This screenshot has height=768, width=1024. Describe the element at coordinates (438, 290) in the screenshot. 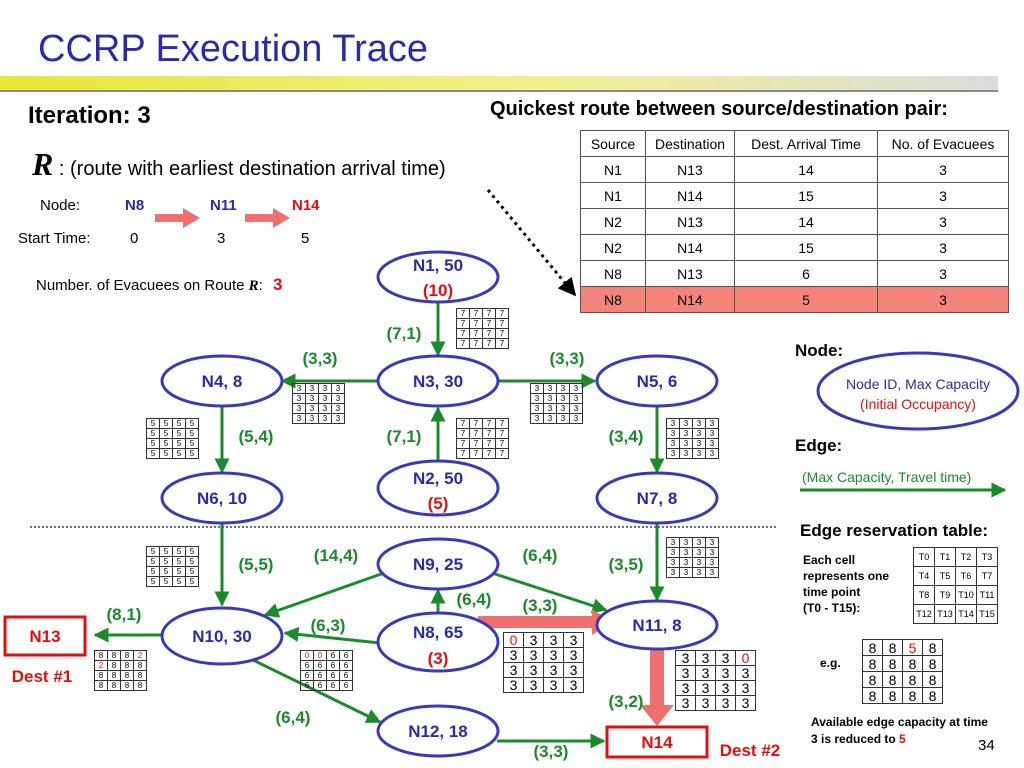

I see `node-n1-occupancy: (10)` at that location.